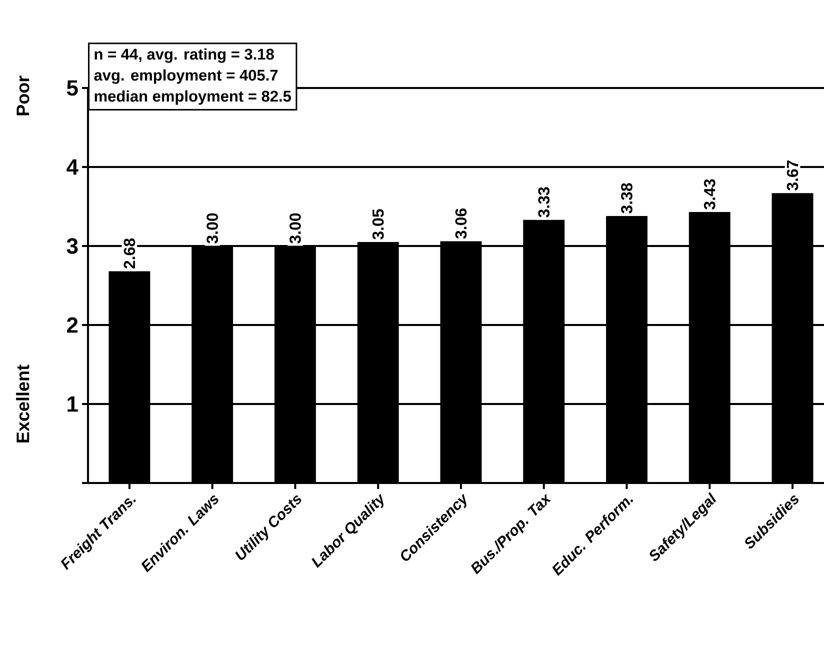 The image size is (824, 670). Describe the element at coordinates (378, 224) in the screenshot. I see `data-label: 3.05` at that location.